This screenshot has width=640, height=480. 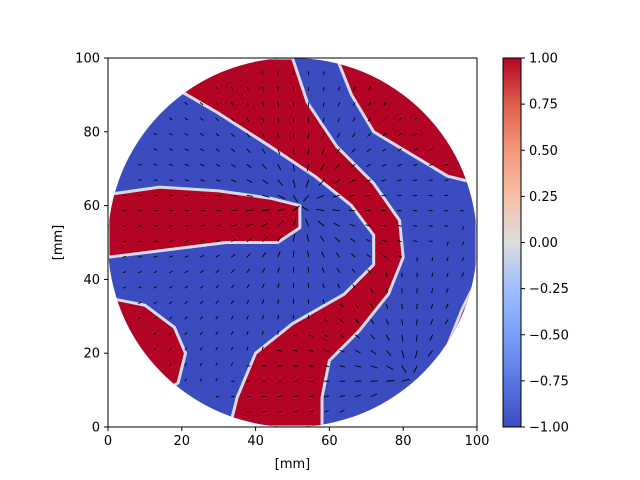 I want to click on colorbar-ticks: 1.00 0.75 0.50 0.25 0.00 −0.25 −0.50 −0.75 −1.00, so click(x=545, y=244).